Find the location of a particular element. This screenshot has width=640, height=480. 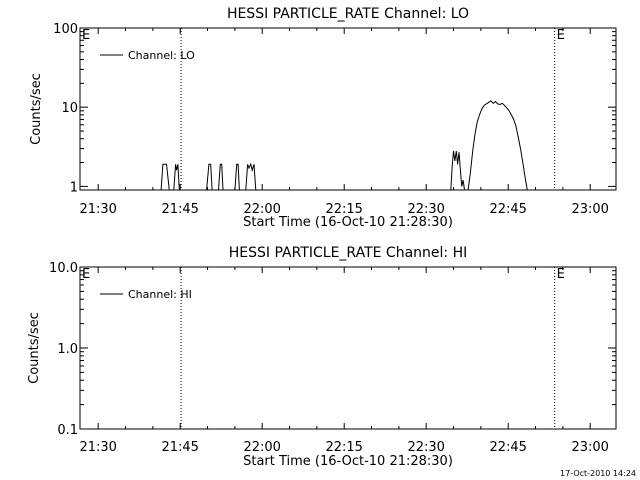

chart-title: HESSI PARTICLE_RATE Channel: LO is located at coordinates (348, 14).